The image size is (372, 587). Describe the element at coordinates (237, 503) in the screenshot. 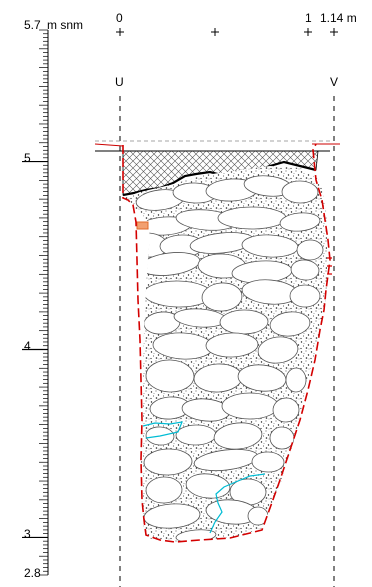

I see `water-line-lower` at that location.